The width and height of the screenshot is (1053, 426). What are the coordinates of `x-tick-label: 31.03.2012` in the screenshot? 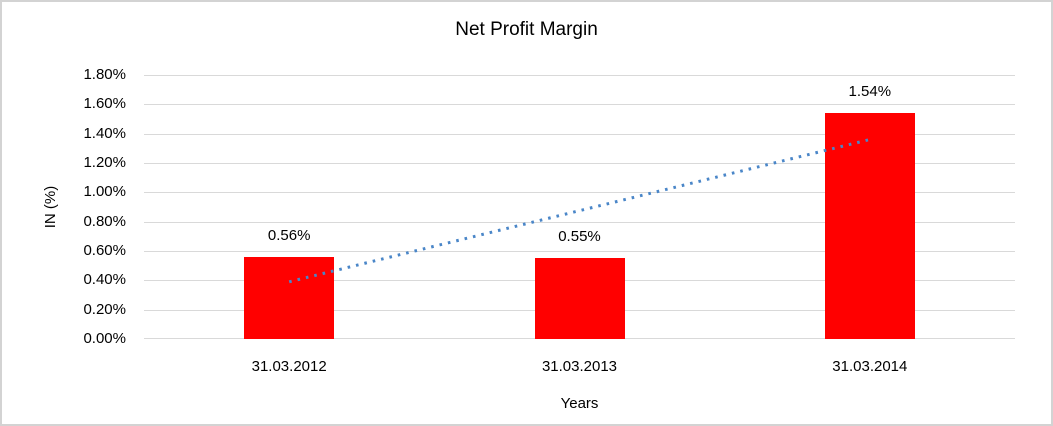 It's located at (289, 366).